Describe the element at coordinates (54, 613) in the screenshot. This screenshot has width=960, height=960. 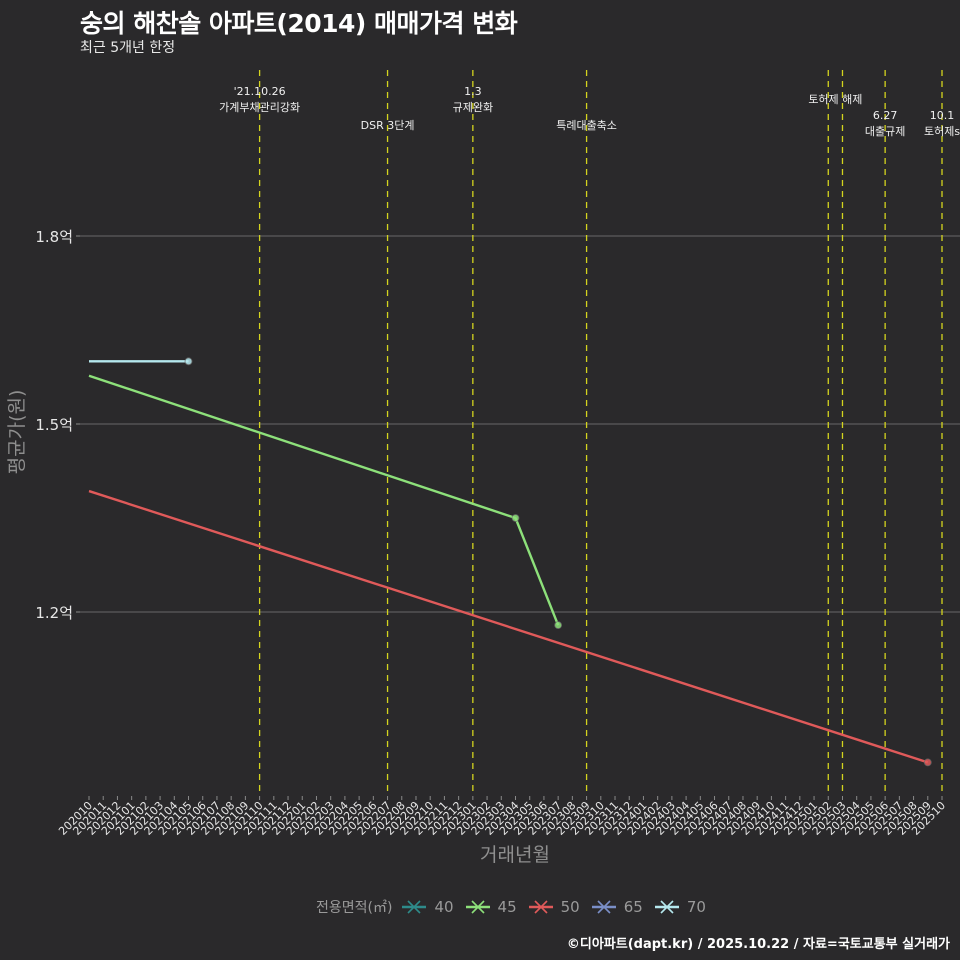
I see `y-tick-label: 1.2억` at that location.